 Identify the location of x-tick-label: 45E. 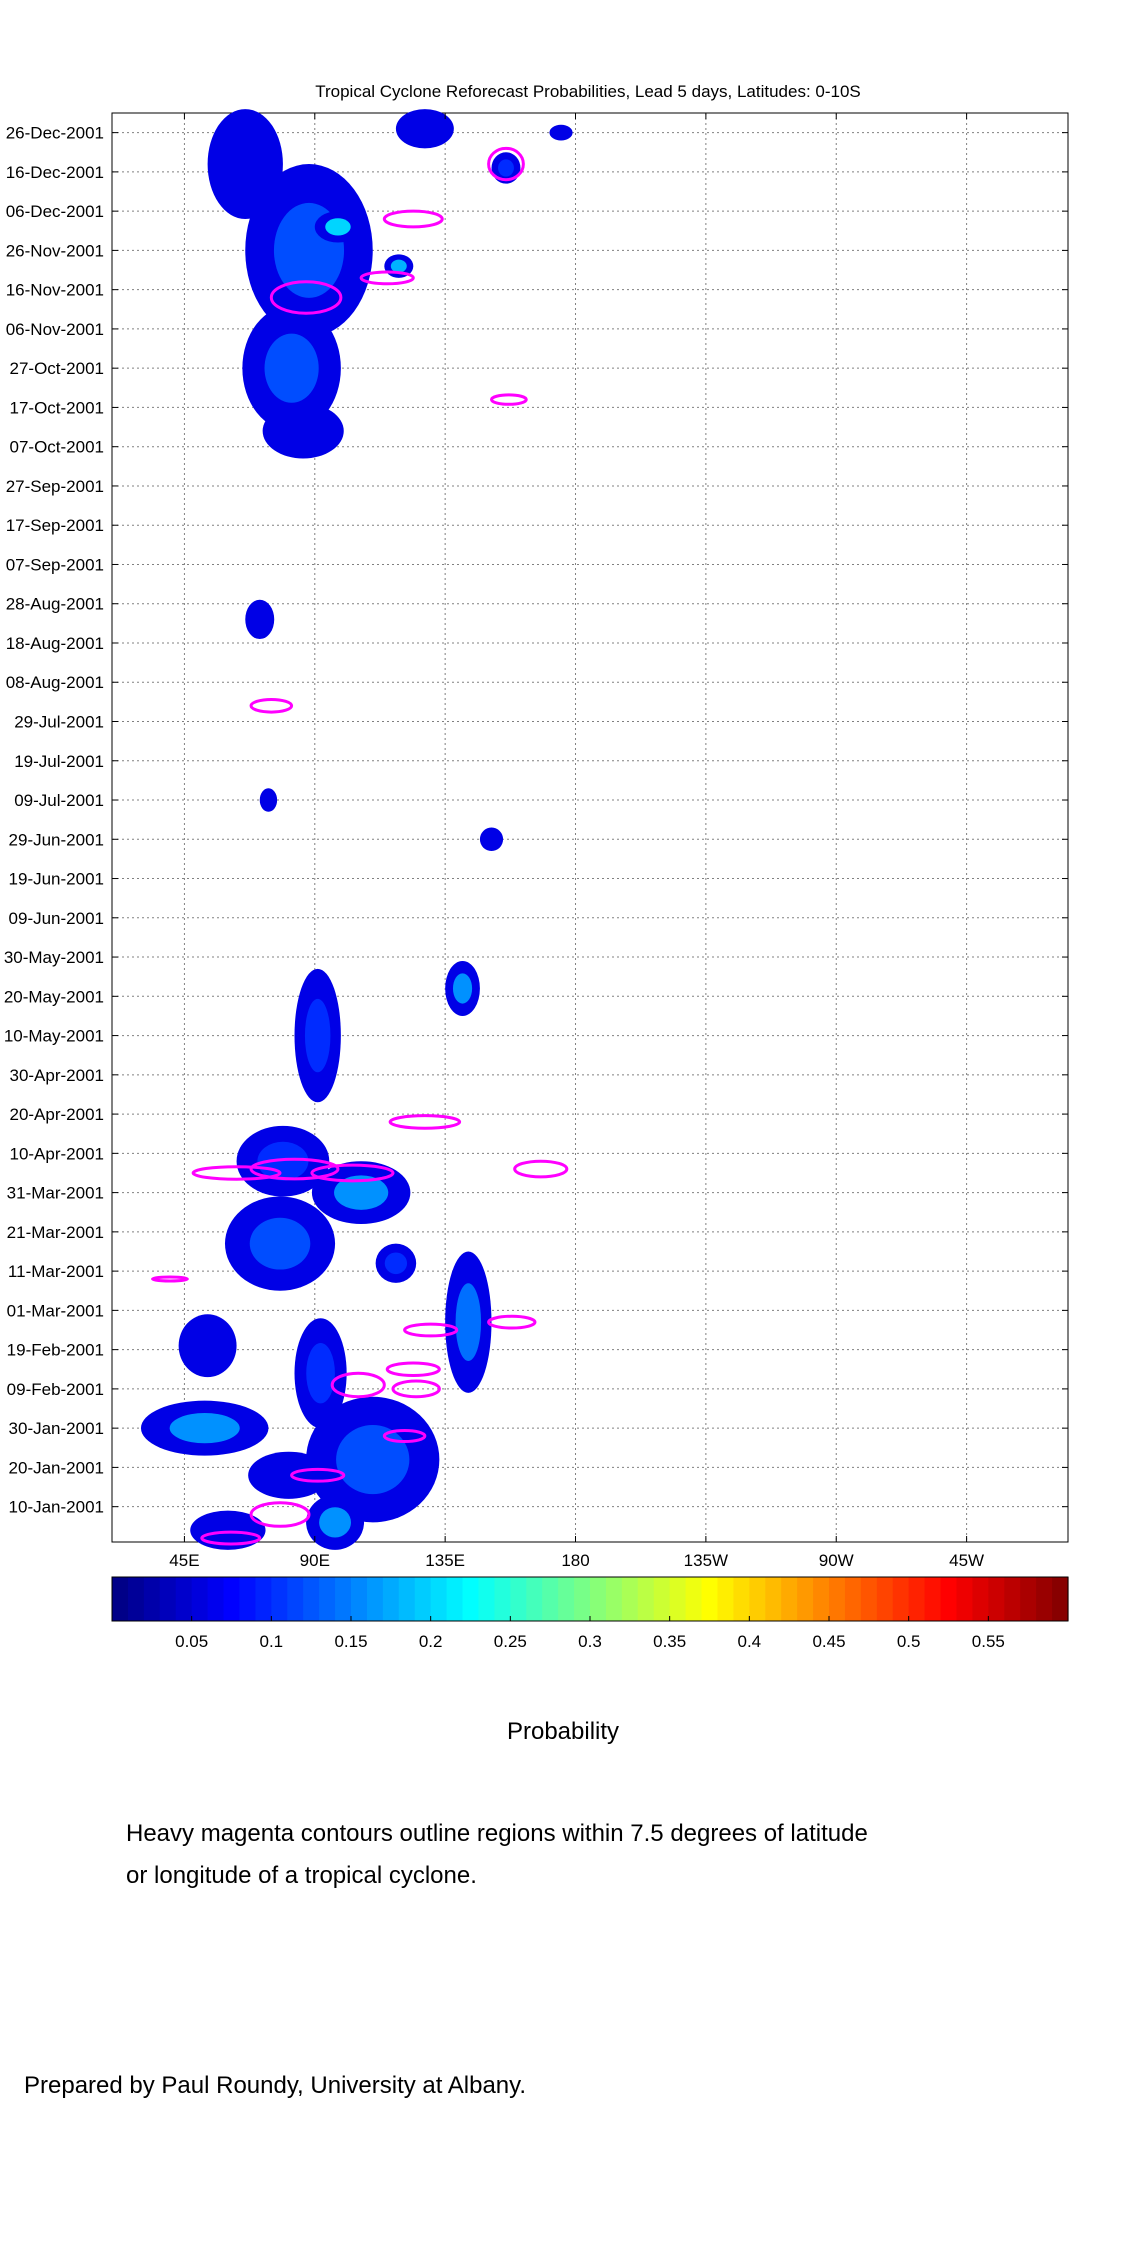
(184, 1560).